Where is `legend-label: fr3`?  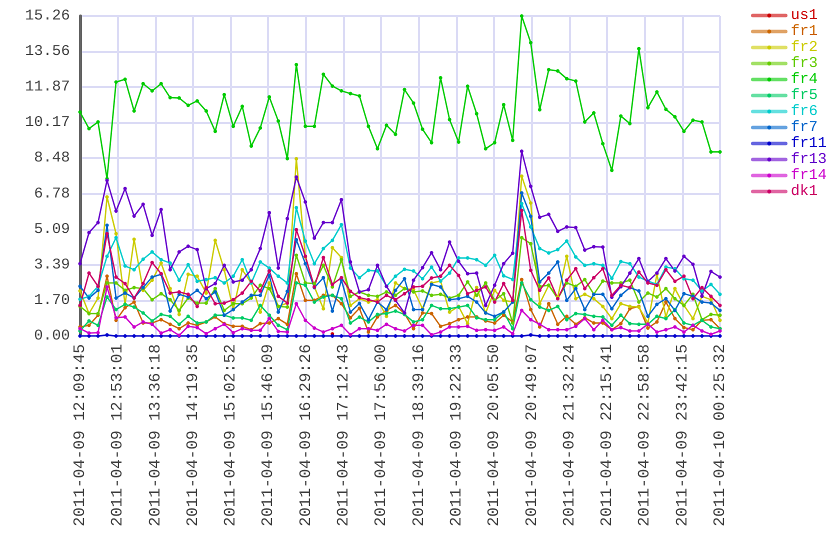 legend-label: fr3 is located at coordinates (804, 63).